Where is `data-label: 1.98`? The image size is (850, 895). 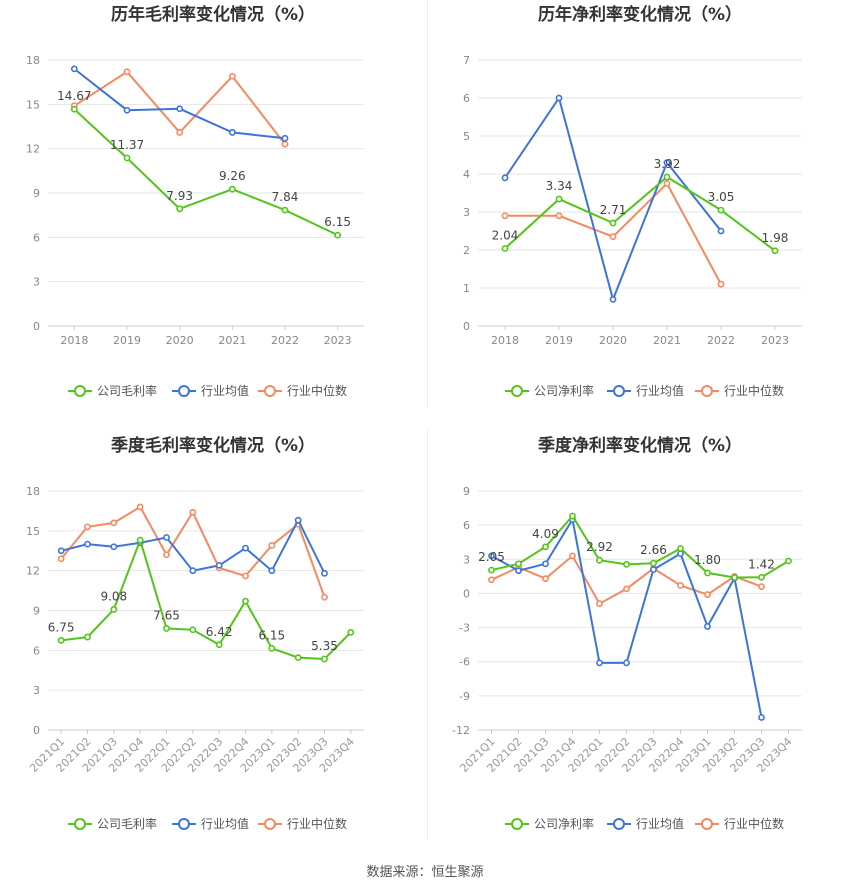
data-label: 1.98 is located at coordinates (775, 238).